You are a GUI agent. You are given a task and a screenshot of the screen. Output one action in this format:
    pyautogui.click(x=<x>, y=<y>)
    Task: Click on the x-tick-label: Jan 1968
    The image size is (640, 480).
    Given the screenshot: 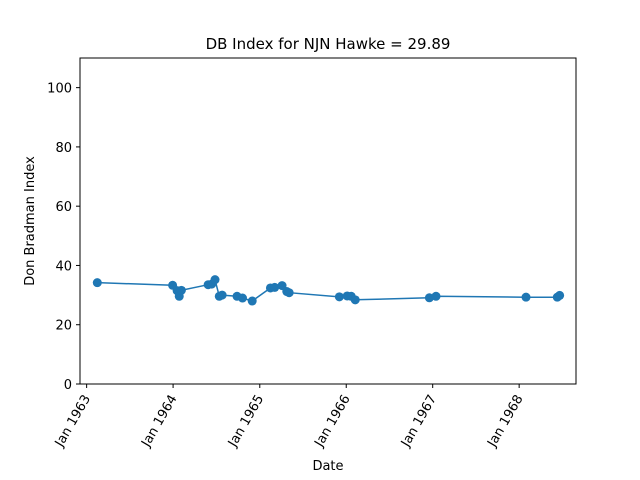 What is the action you would take?
    pyautogui.click(x=505, y=422)
    